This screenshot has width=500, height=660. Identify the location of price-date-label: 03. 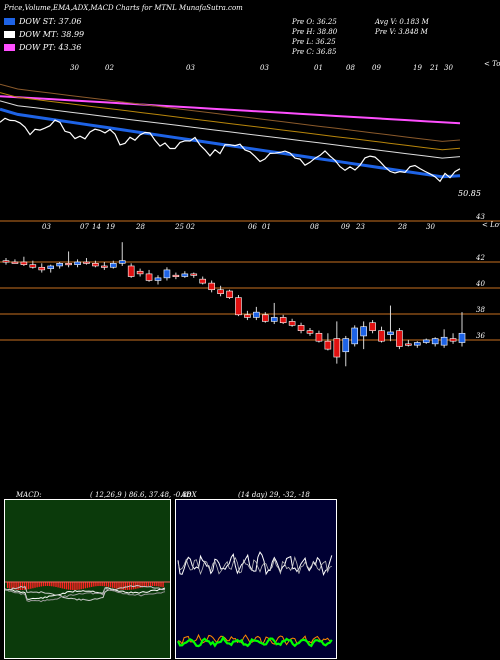
(46, 227).